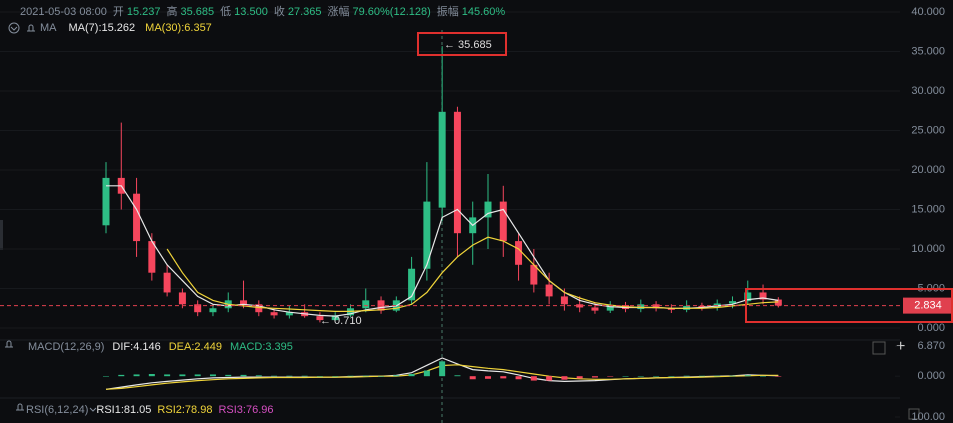  I want to click on timestamp: 2021-05-03 08:00, so click(63, 12).